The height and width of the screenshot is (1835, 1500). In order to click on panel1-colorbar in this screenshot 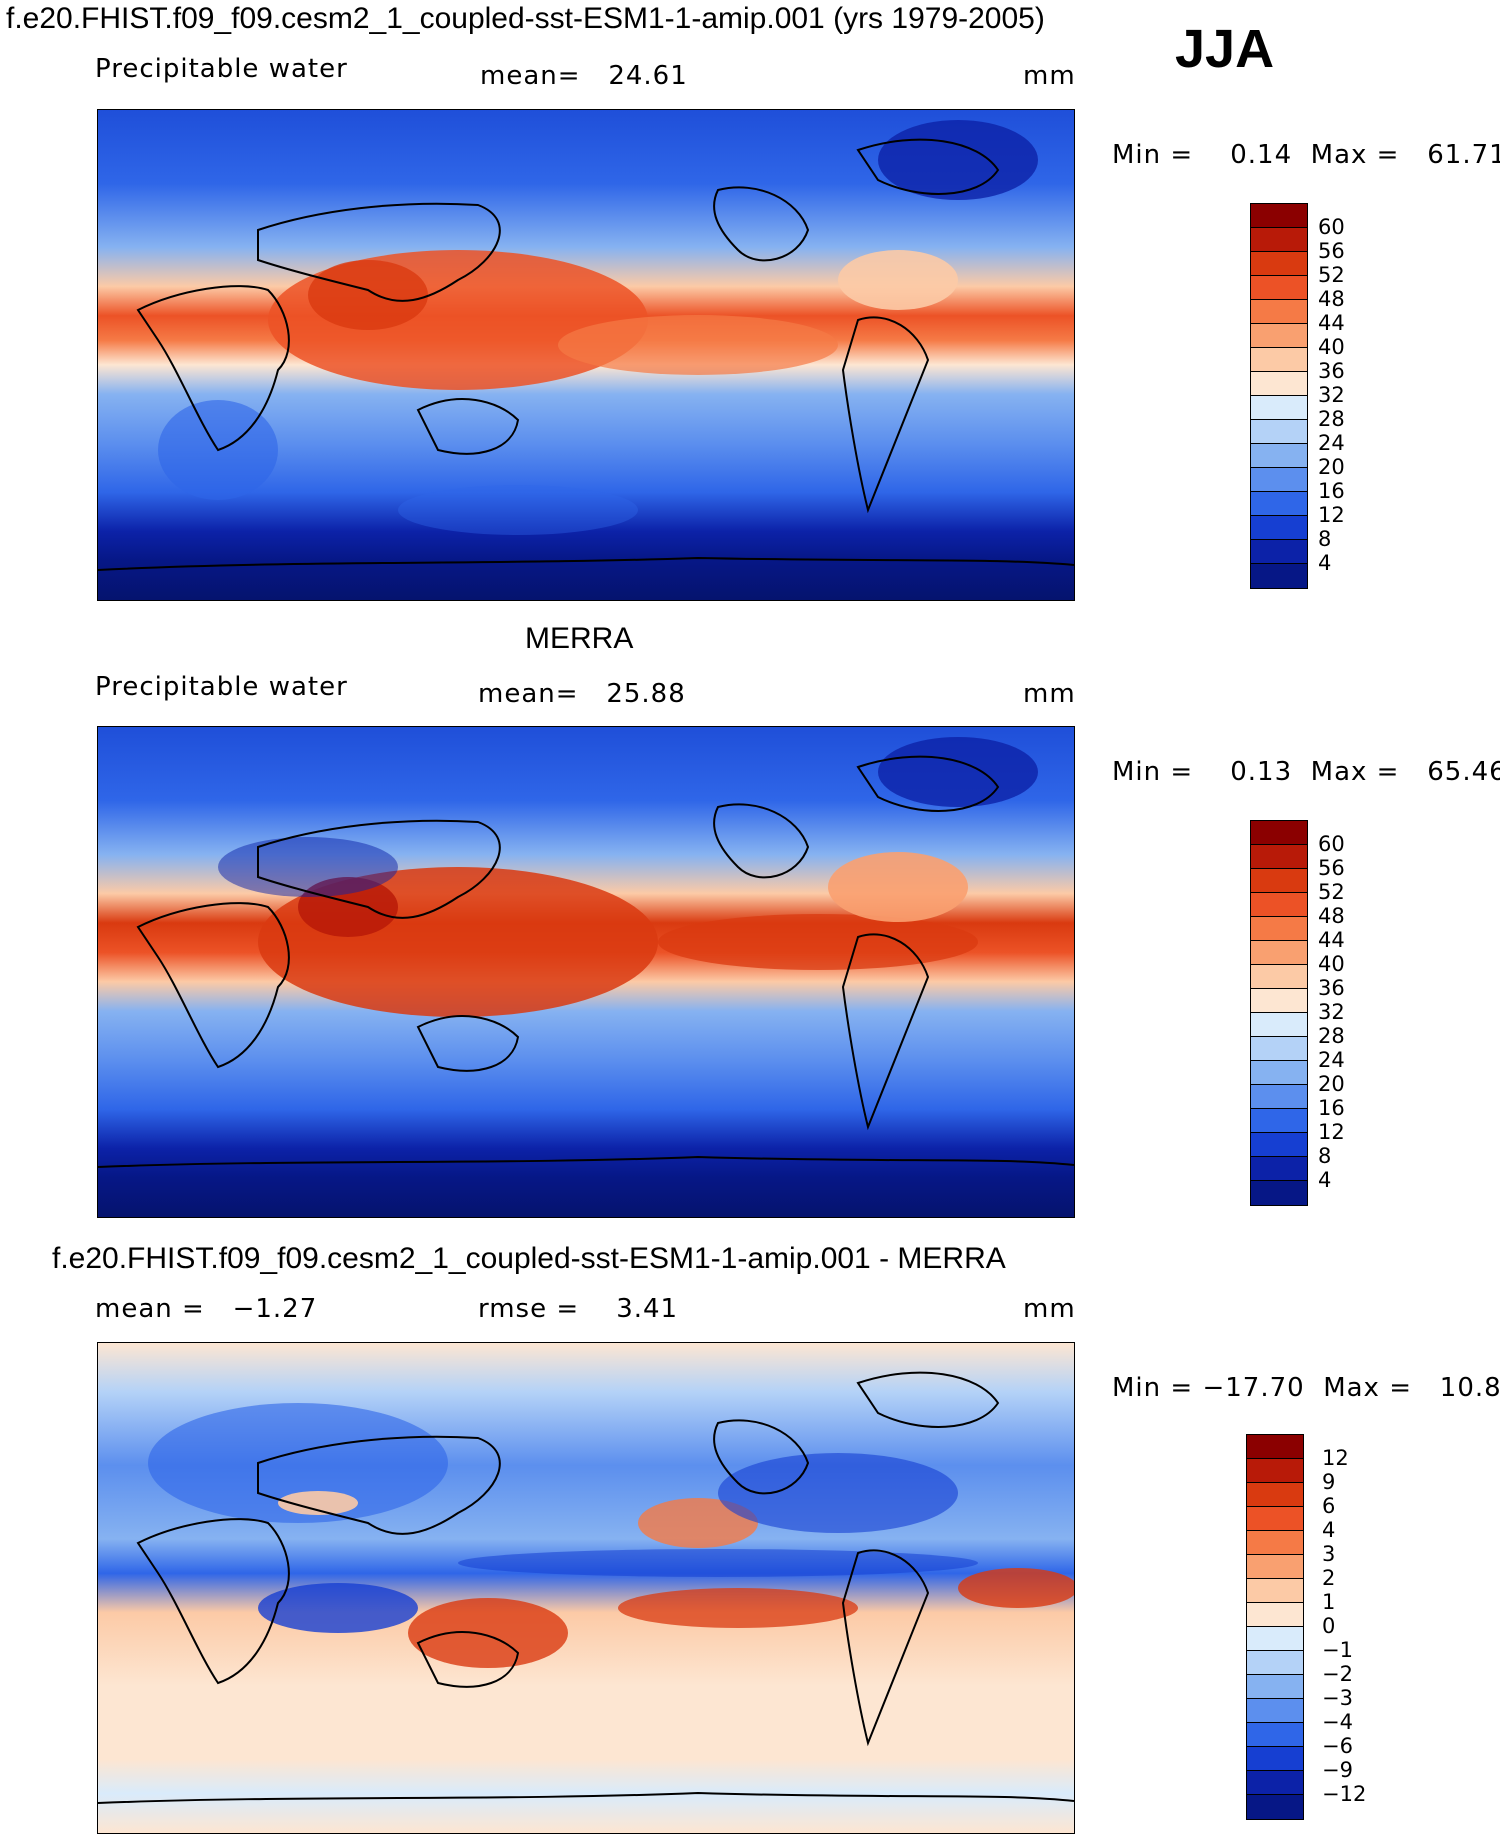, I will do `click(1279, 396)`.